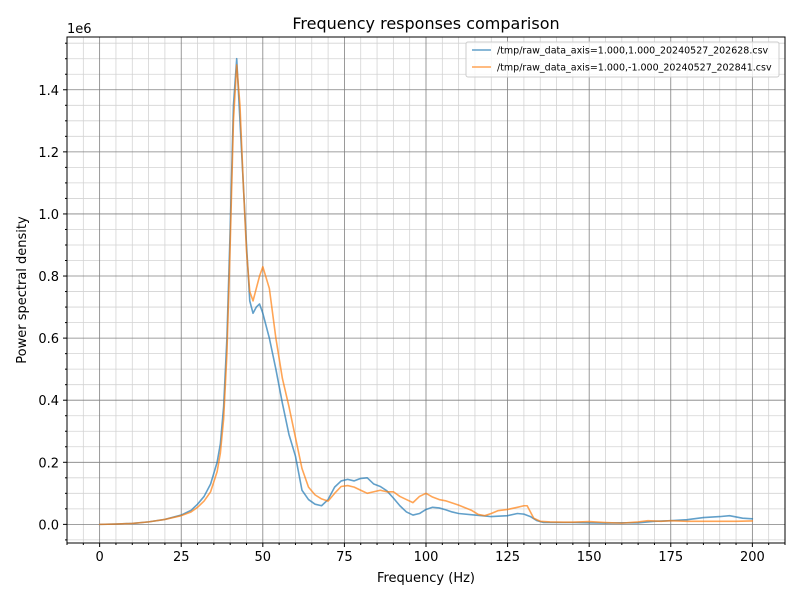 The height and width of the screenshot is (600, 800). I want to click on y-tick-label: 1.2, so click(48, 153).